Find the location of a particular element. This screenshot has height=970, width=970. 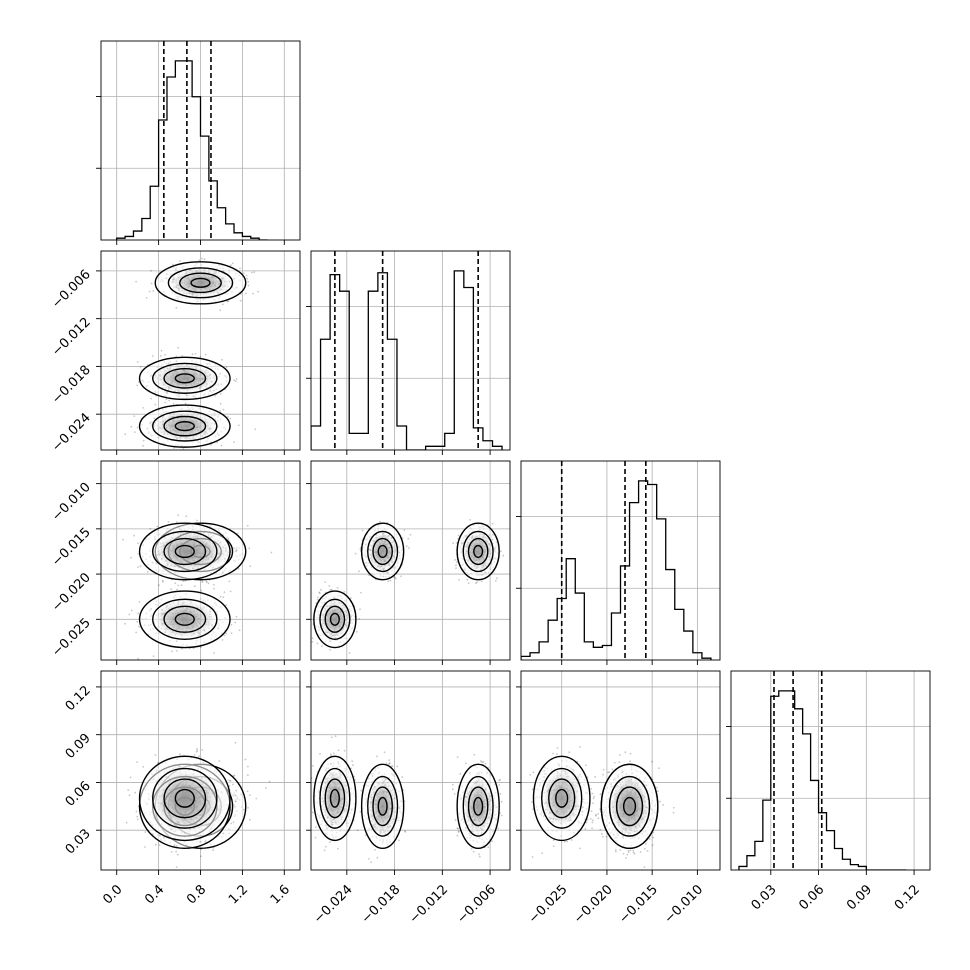

y-tick-label-p2: −0.010 is located at coordinates (71, 502).